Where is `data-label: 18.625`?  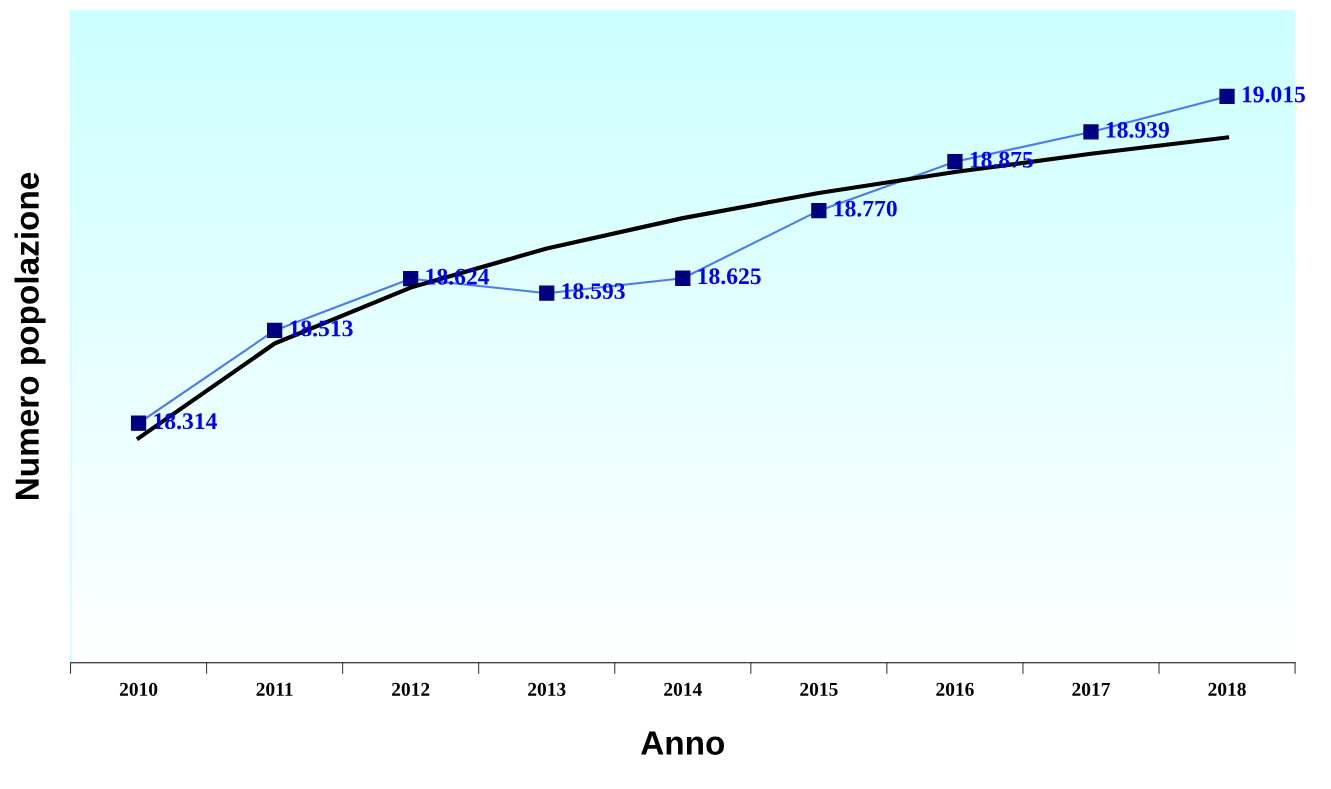 data-label: 18.625 is located at coordinates (729, 276).